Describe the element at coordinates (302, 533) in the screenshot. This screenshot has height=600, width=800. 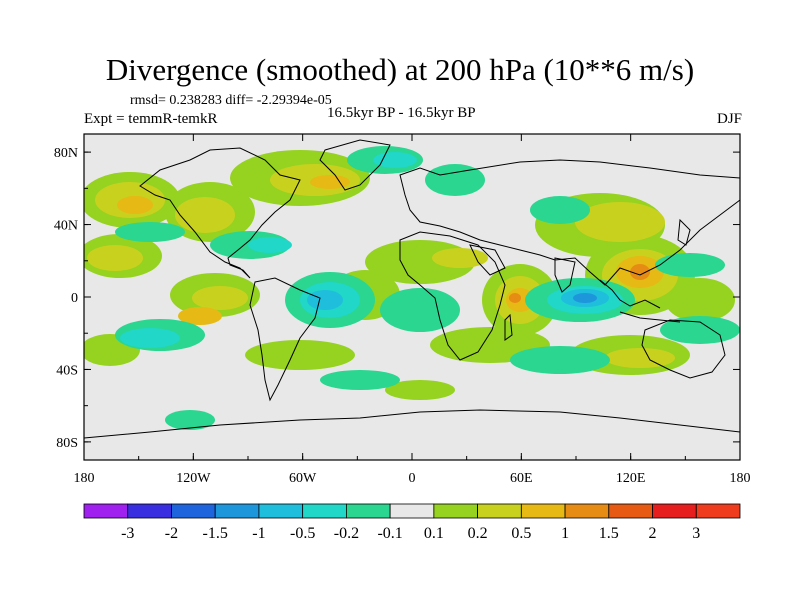
I see `colorbar-label: -0.5` at that location.